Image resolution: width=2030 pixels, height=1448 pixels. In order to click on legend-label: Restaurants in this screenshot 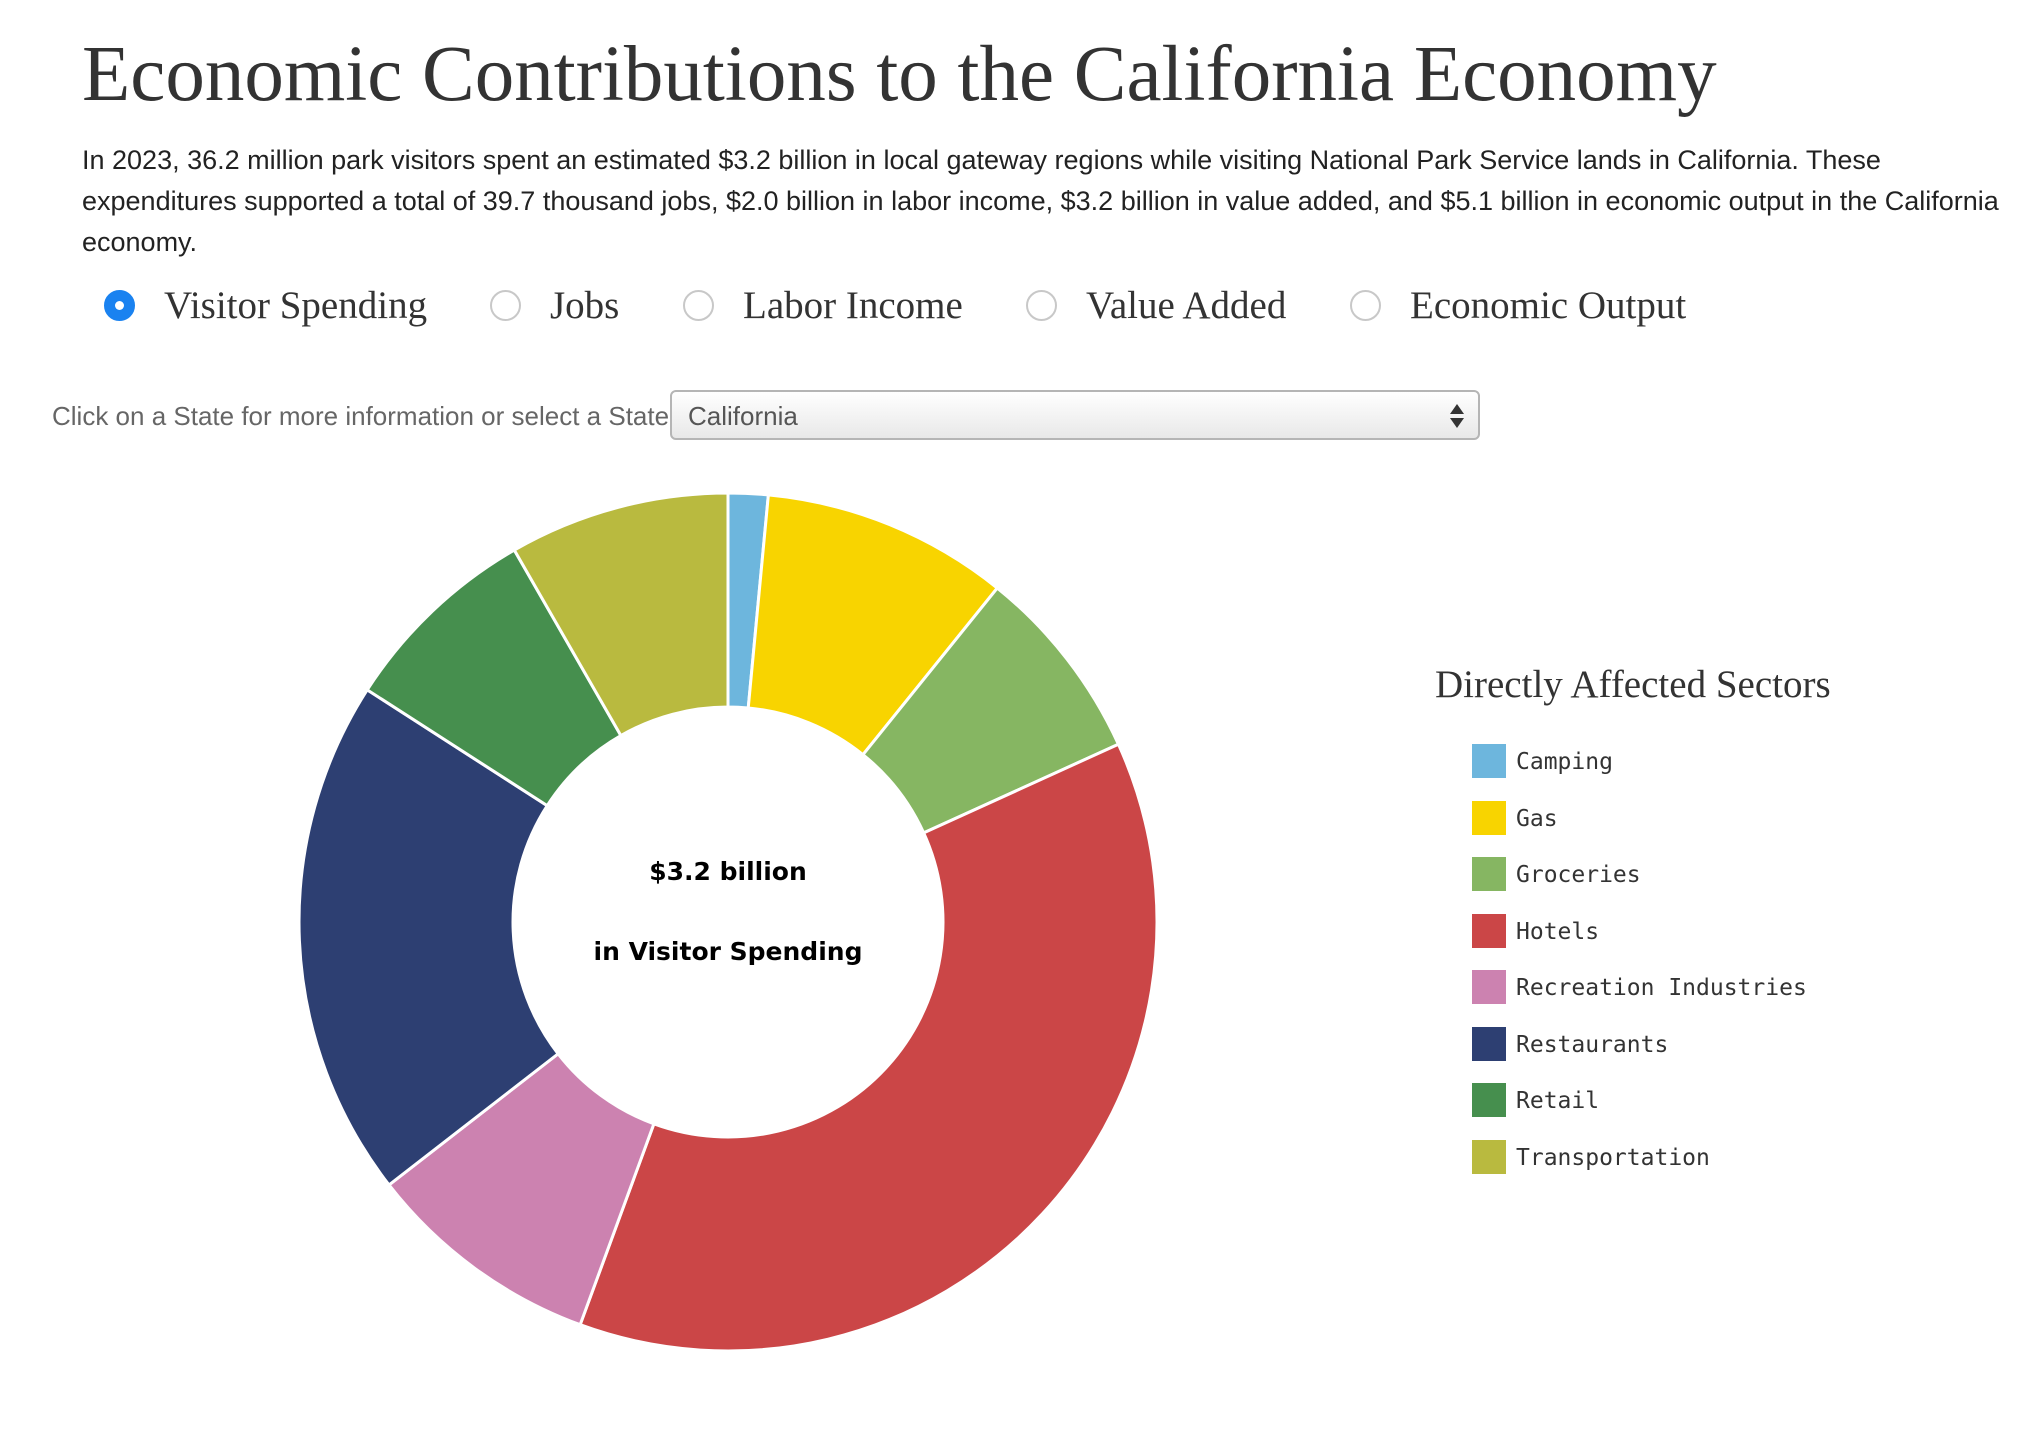, I will do `click(1592, 1044)`.